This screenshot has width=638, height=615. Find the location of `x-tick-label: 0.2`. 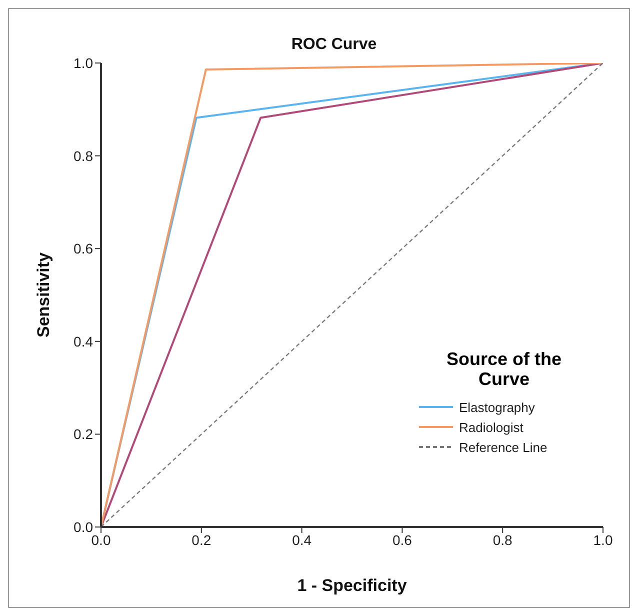

x-tick-label: 0.2 is located at coordinates (202, 540).